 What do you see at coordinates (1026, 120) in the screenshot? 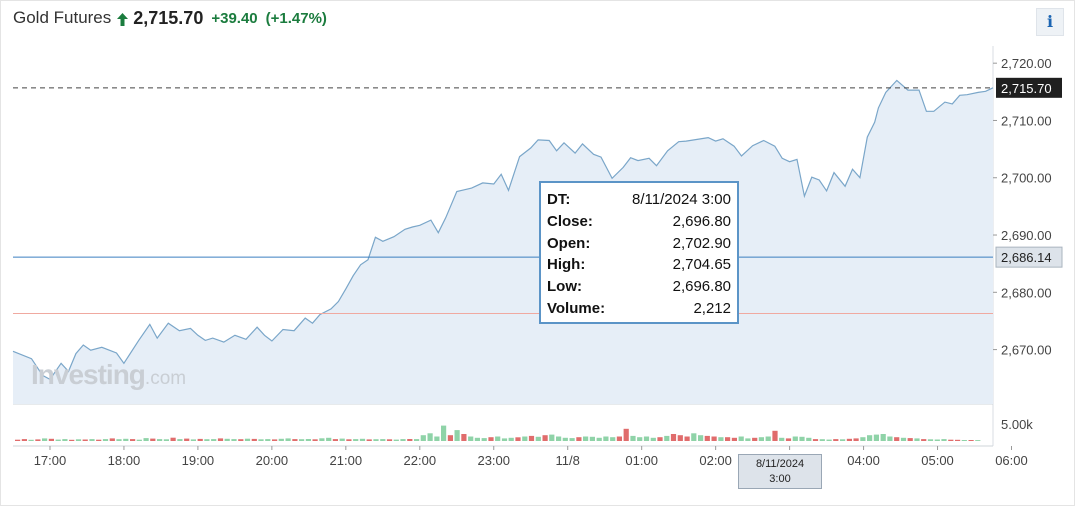
I see `y-tick-label: 2,710.00` at bounding box center [1026, 120].